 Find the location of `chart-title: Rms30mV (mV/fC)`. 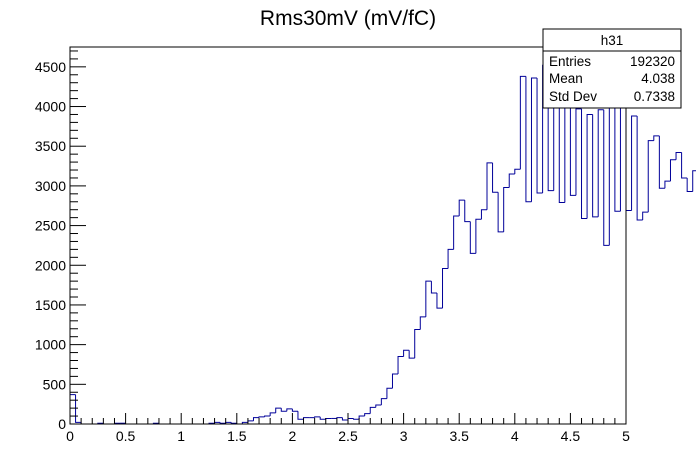

chart-title: Rms30mV (mV/fC) is located at coordinates (348, 18).